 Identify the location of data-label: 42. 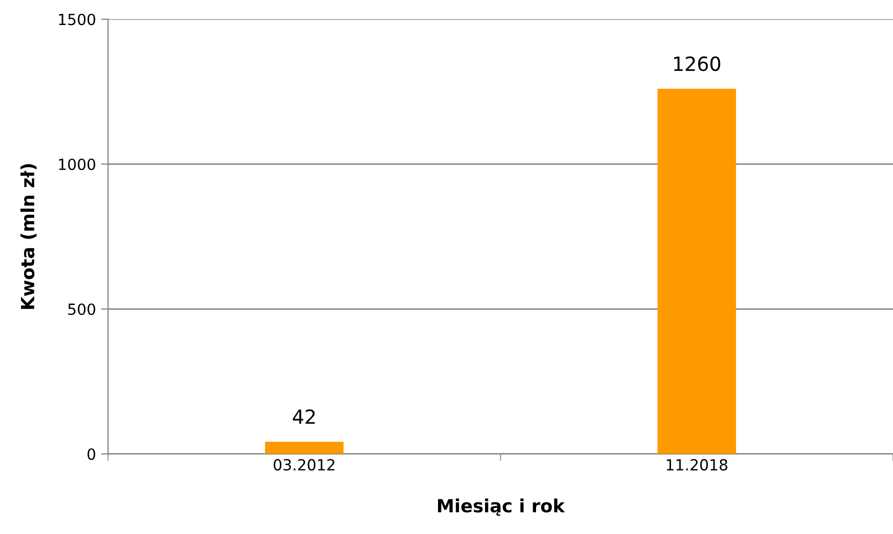
(303, 416).